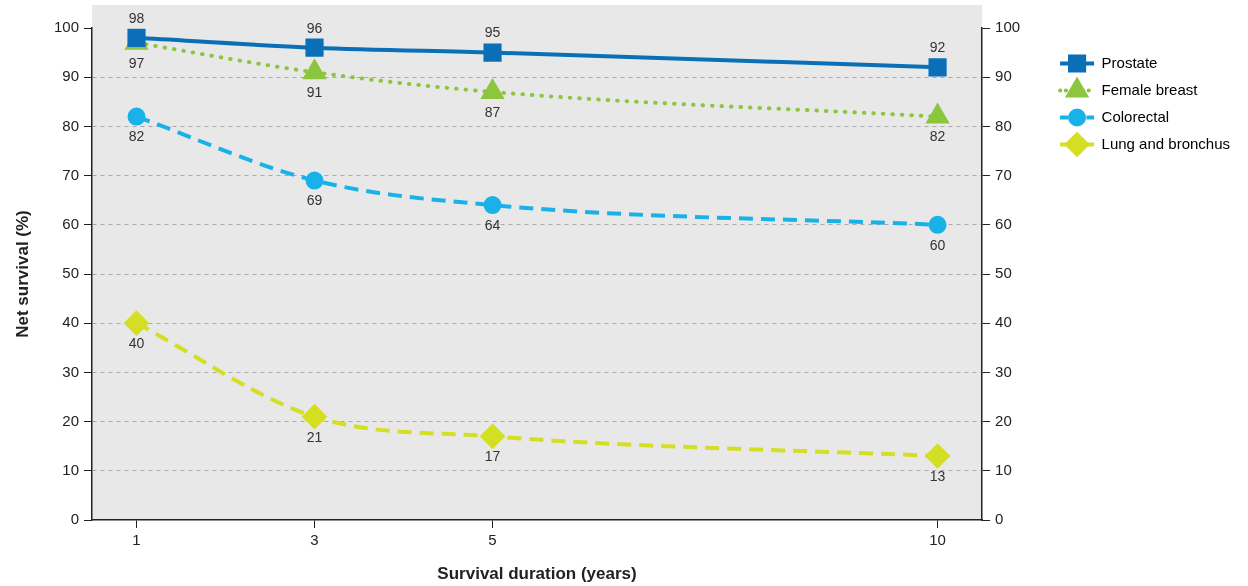 This screenshot has height=586, width=1248. Describe the element at coordinates (537, 574) in the screenshot. I see `x-axis-title: Survival duration (years)` at that location.